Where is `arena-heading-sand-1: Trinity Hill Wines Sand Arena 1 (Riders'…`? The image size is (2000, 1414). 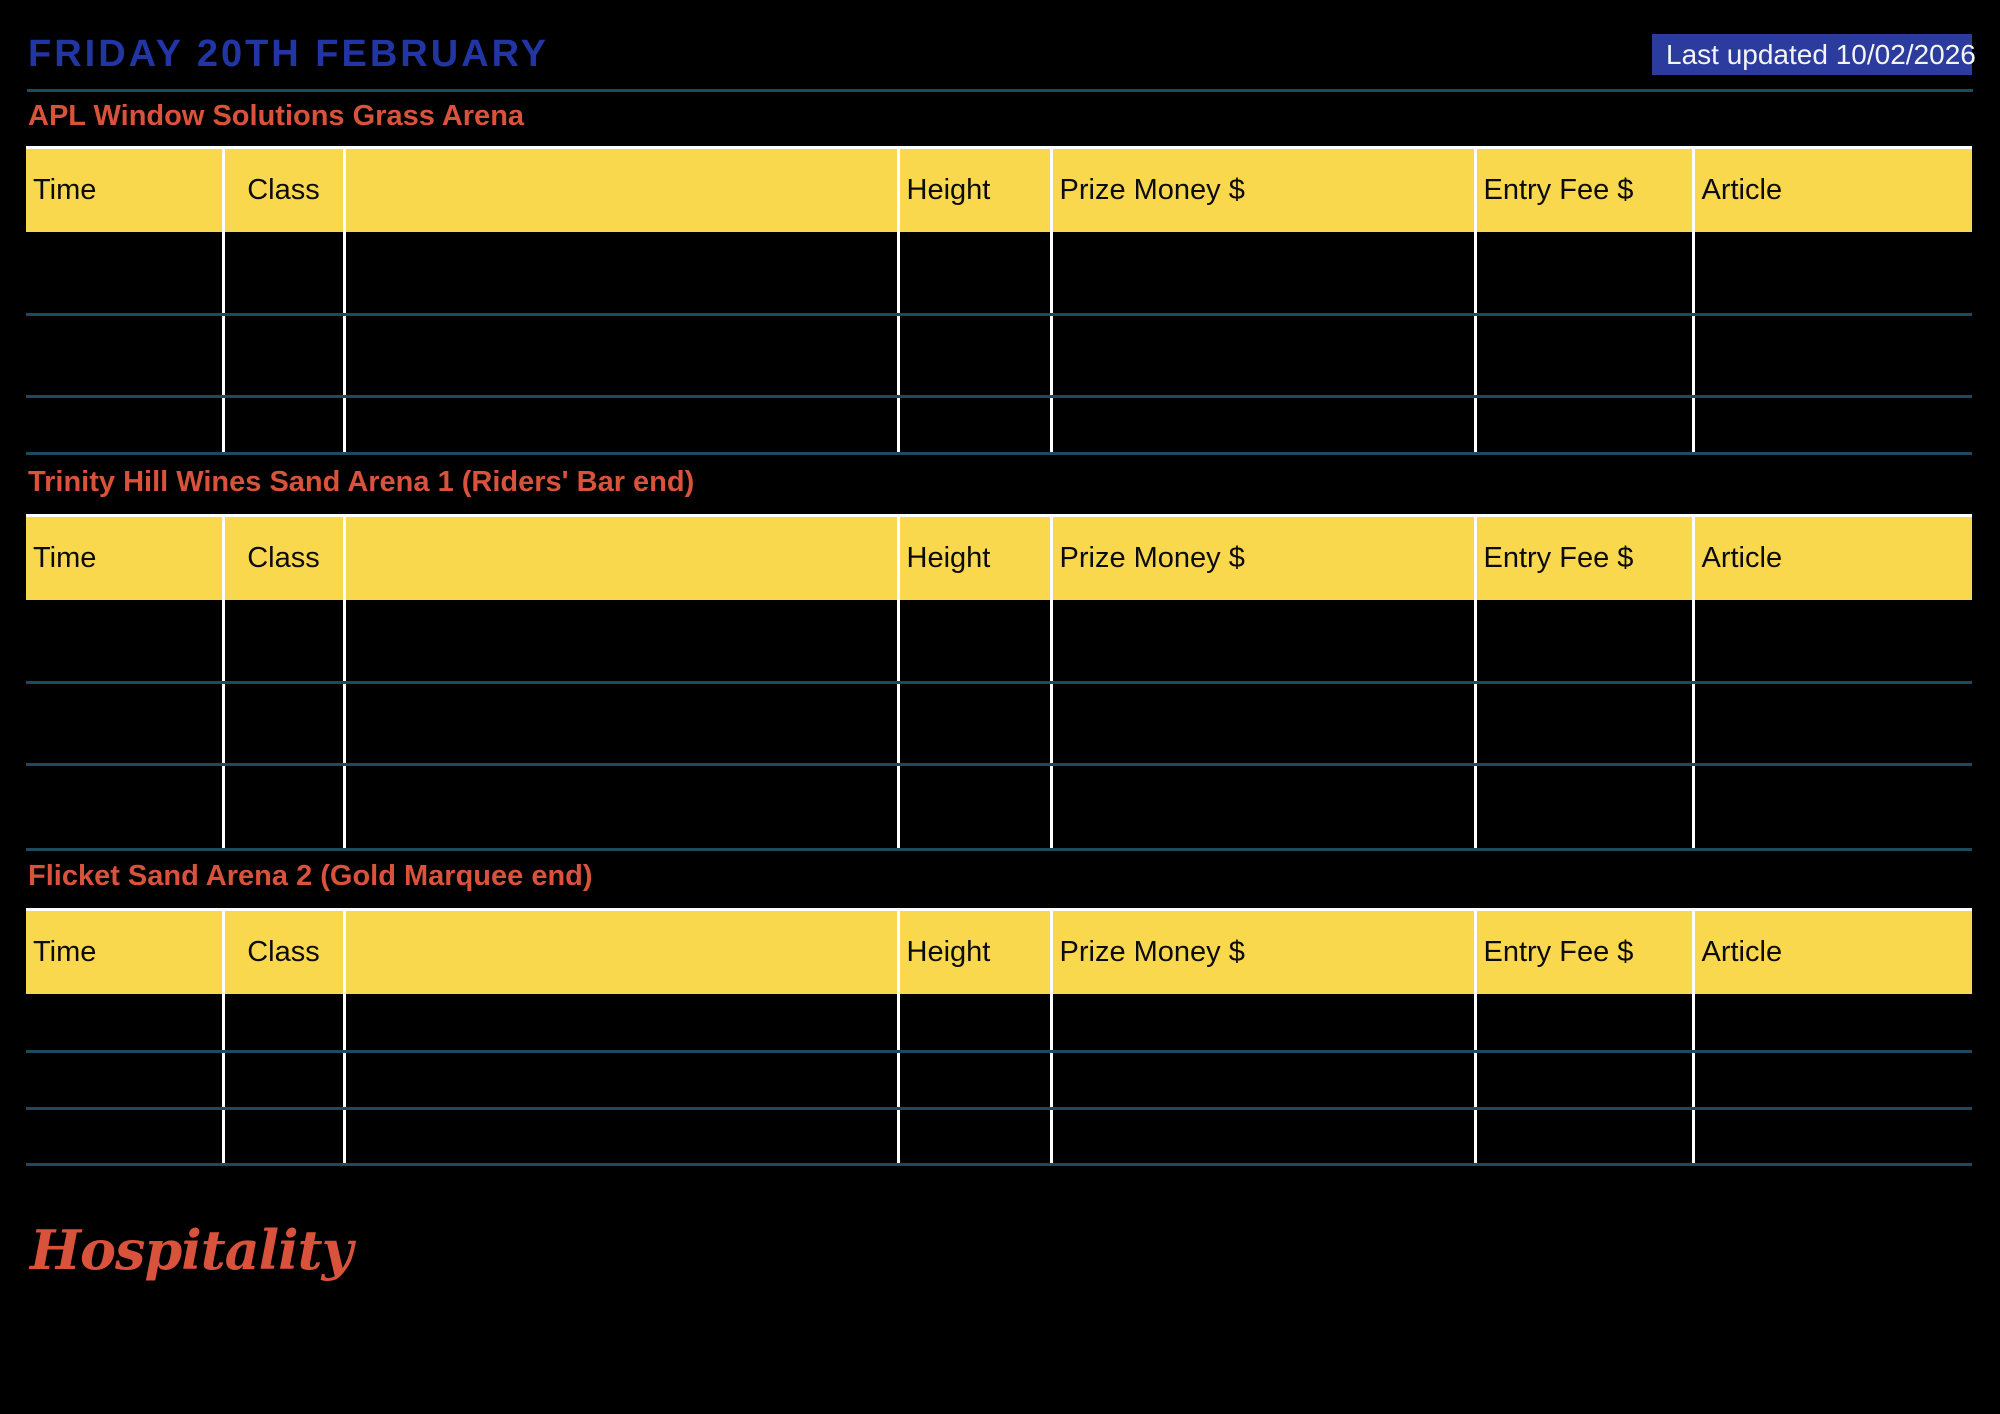
arena-heading-sand-1: Trinity Hill Wines Sand Arena 1 (Riders'… is located at coordinates (361, 482).